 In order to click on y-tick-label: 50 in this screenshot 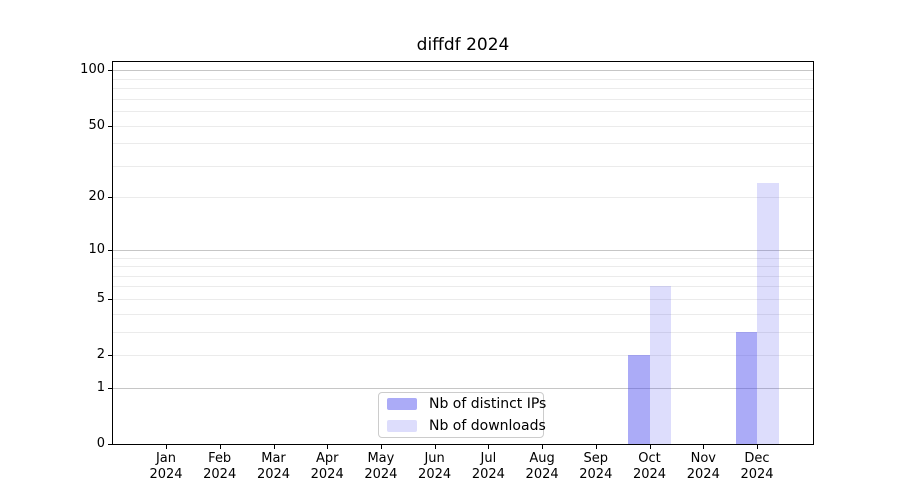, I will do `click(96, 125)`.